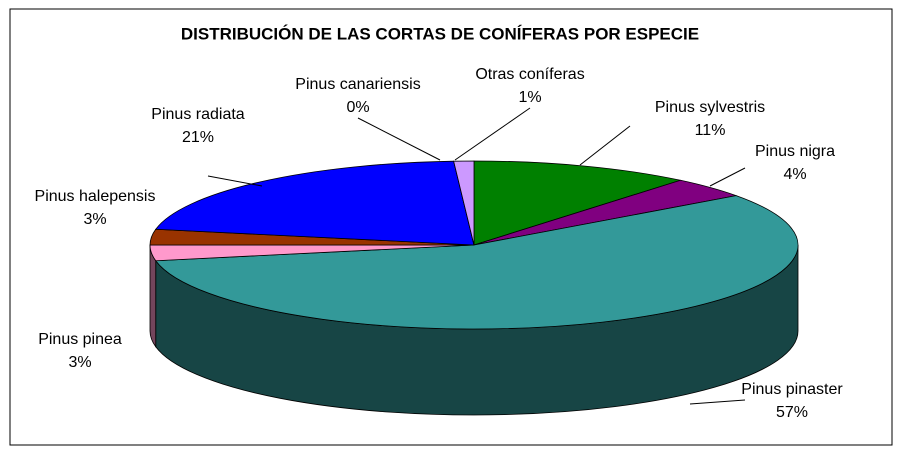 The height and width of the screenshot is (454, 902). What do you see at coordinates (95, 196) in the screenshot?
I see `slice-label: Pinus halepensis` at bounding box center [95, 196].